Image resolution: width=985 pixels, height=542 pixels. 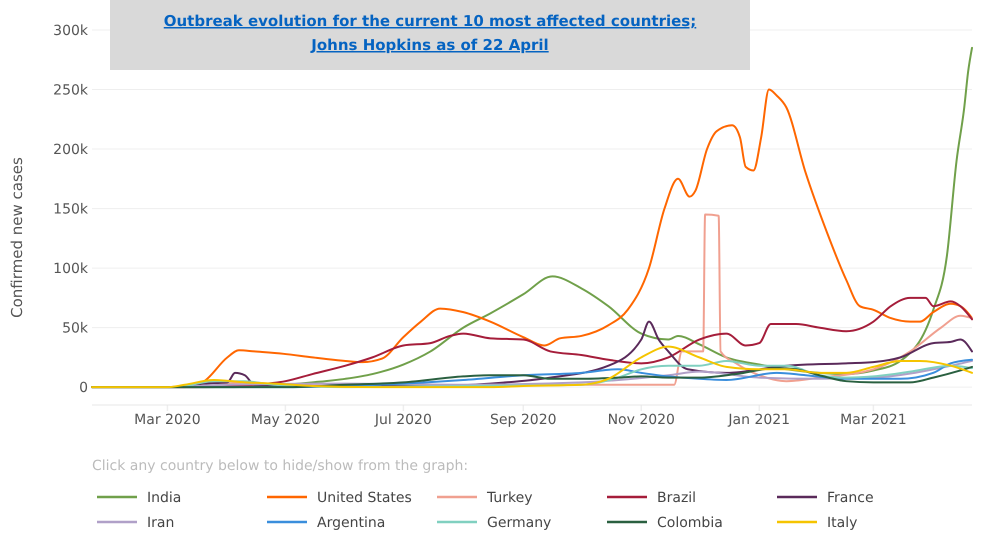 I want to click on x-tick-label: Mar 2021, so click(x=873, y=420).